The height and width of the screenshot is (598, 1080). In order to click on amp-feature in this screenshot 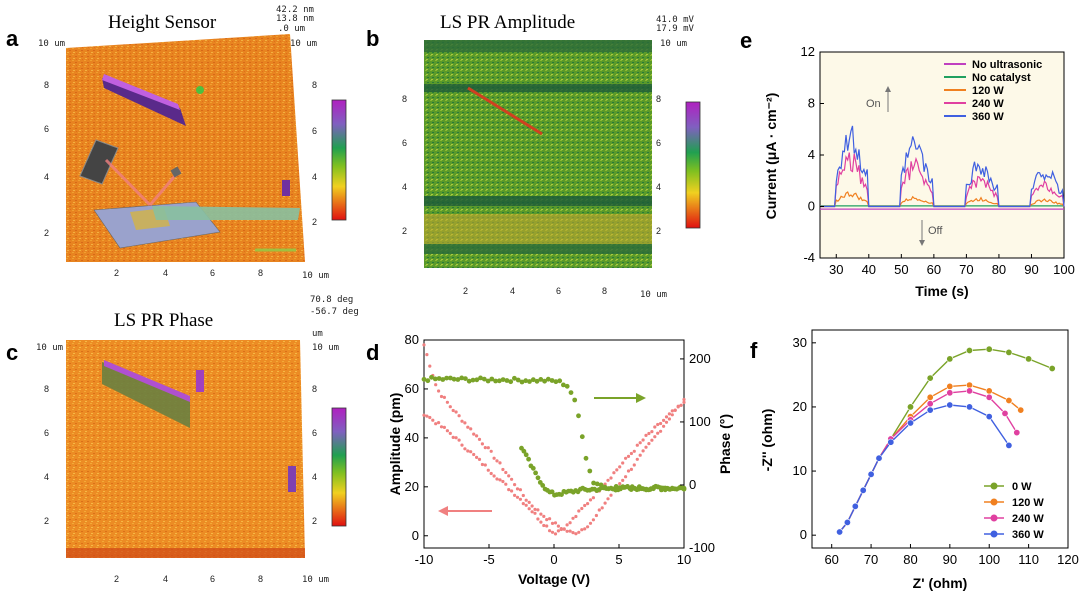, I will do `click(505, 111)`.